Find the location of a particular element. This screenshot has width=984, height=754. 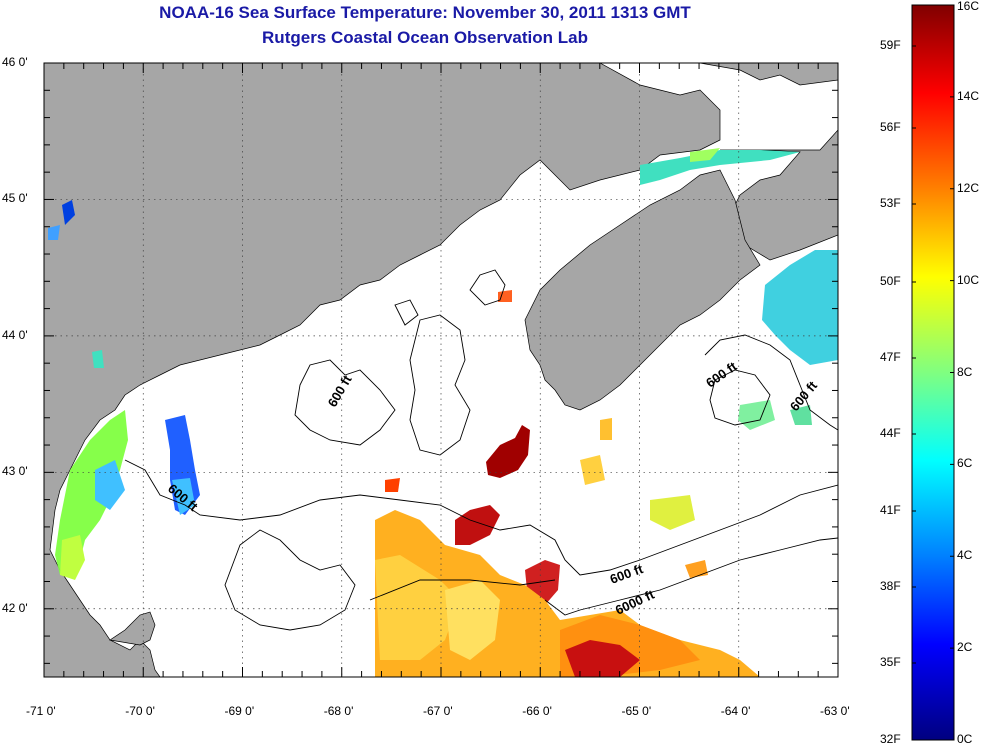

colorbar-celsius-label: 16C is located at coordinates (968, 6).